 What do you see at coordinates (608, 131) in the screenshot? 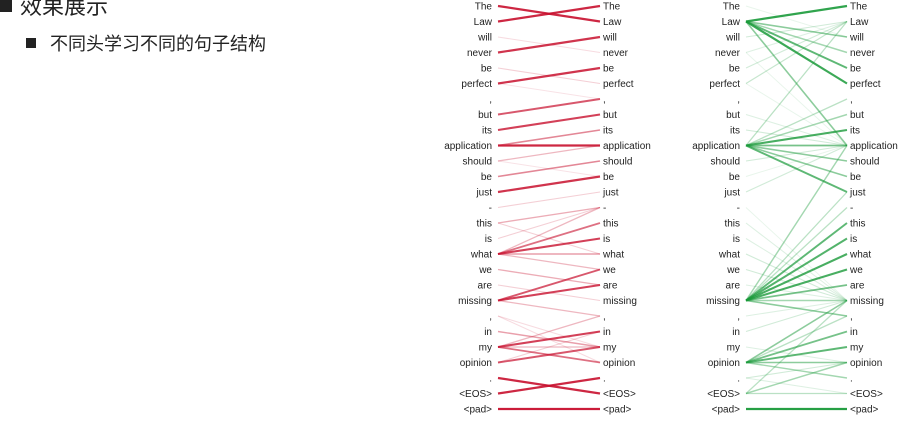
I see `token-label-right: its` at bounding box center [608, 131].